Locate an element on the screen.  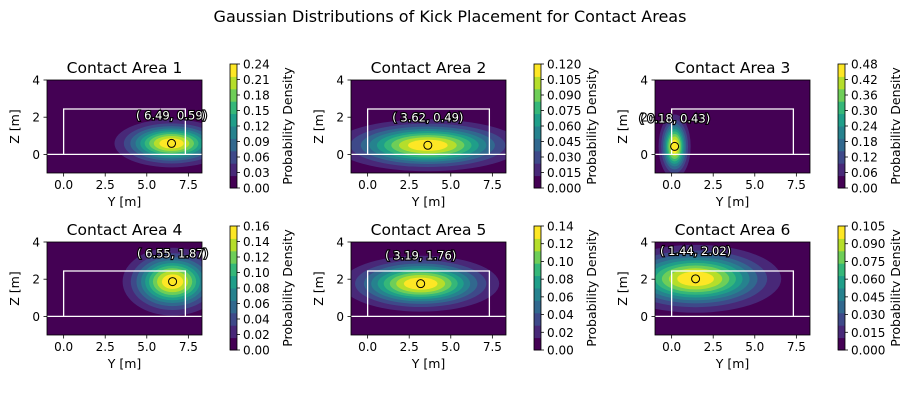
colorbar-tick-label-2-1: 0.015 is located at coordinates (564, 173).